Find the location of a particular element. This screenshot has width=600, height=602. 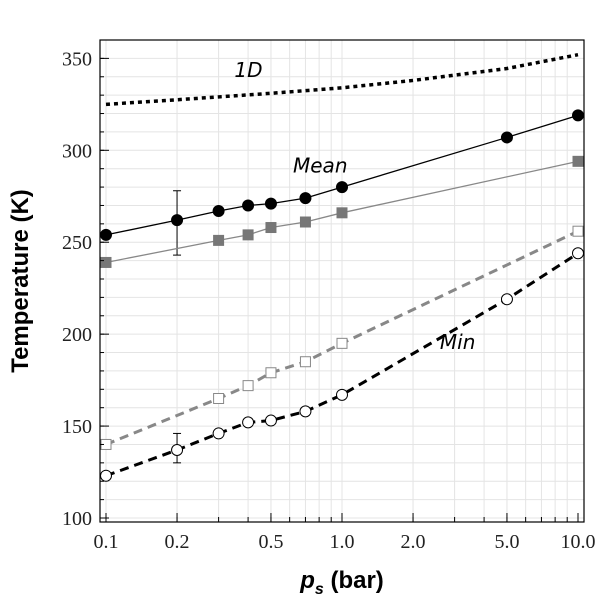

y-tick-label: 100 is located at coordinates (77, 519).